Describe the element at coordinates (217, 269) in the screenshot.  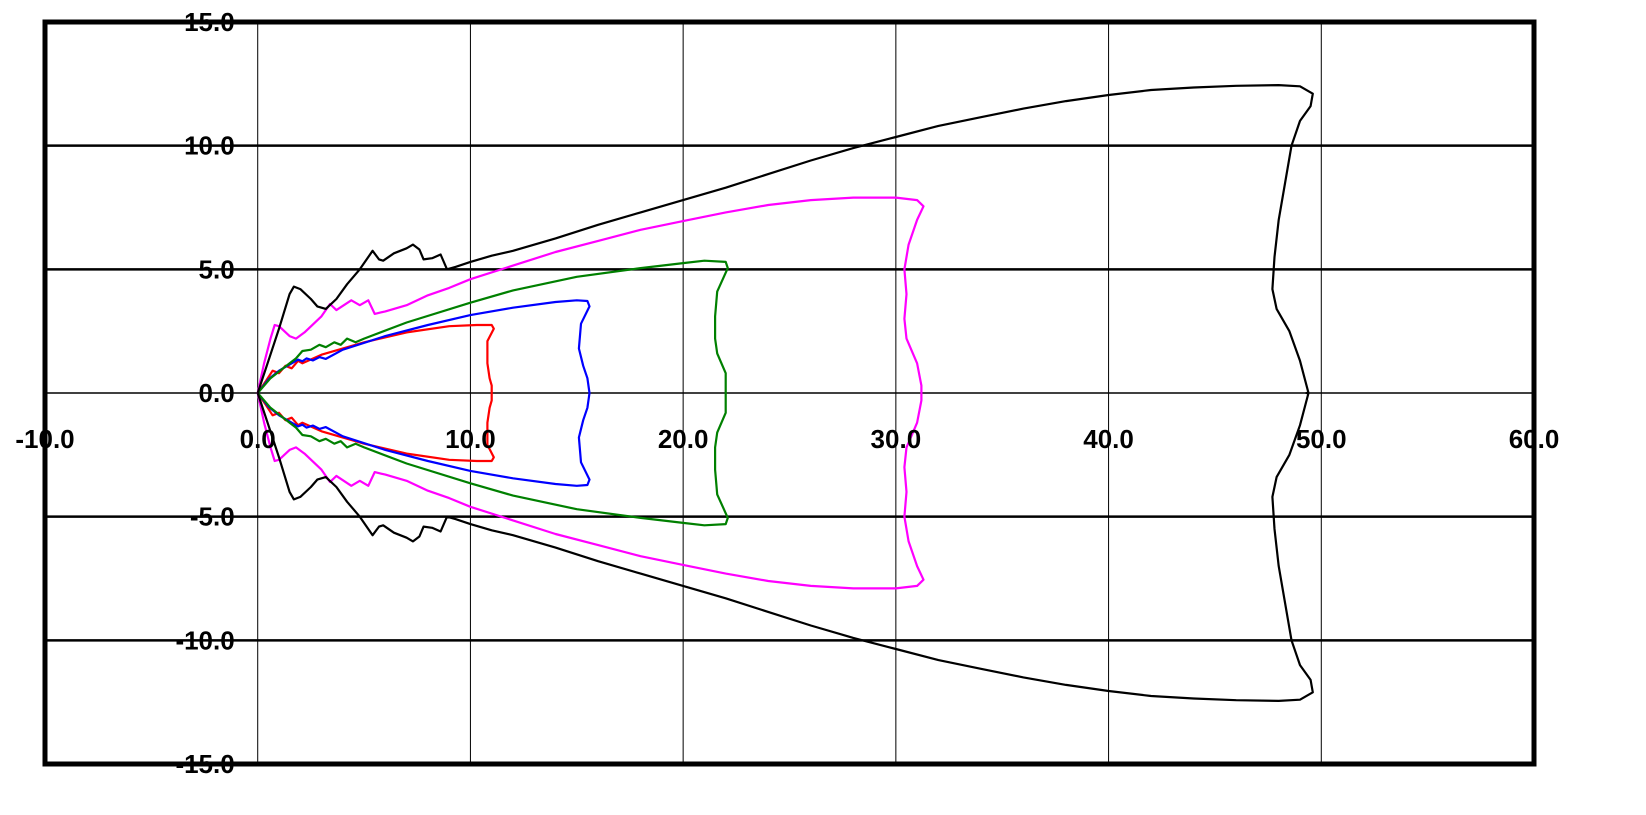
I see `y-tick-label: 5.0` at that location.